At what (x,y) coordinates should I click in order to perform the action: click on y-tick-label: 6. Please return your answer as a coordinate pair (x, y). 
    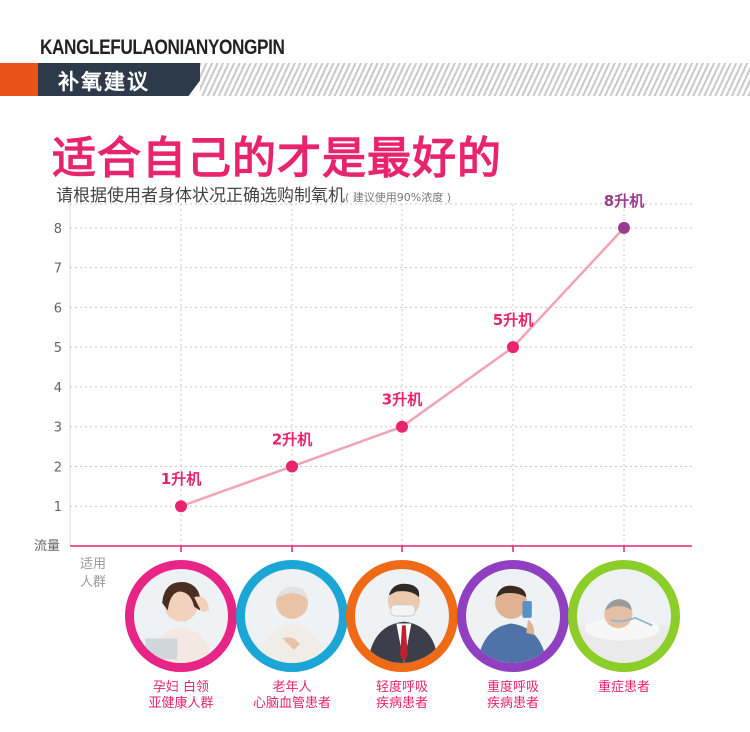
    Looking at the image, I should click on (58, 308).